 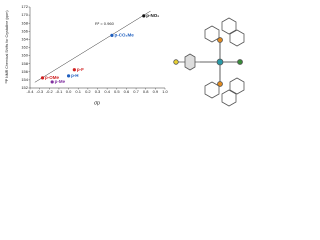 What do you see at coordinates (75, 75) in the screenshot?
I see `point-label: p-H` at bounding box center [75, 75].